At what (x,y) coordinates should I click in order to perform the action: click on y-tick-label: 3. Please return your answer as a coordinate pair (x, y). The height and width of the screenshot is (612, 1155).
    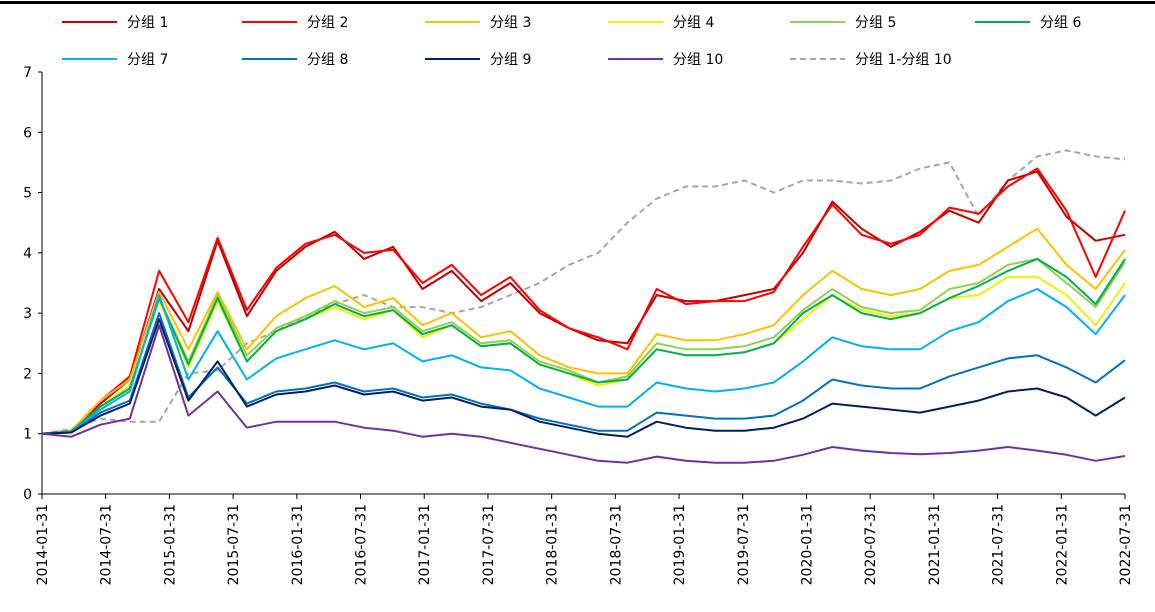
    Looking at the image, I should click on (27, 314).